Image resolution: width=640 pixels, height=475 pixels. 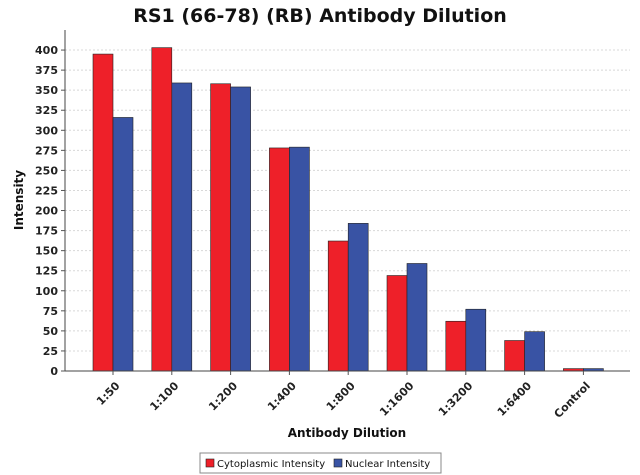 What do you see at coordinates (46, 90) in the screenshot?
I see `y-tick-label: 350` at bounding box center [46, 90].